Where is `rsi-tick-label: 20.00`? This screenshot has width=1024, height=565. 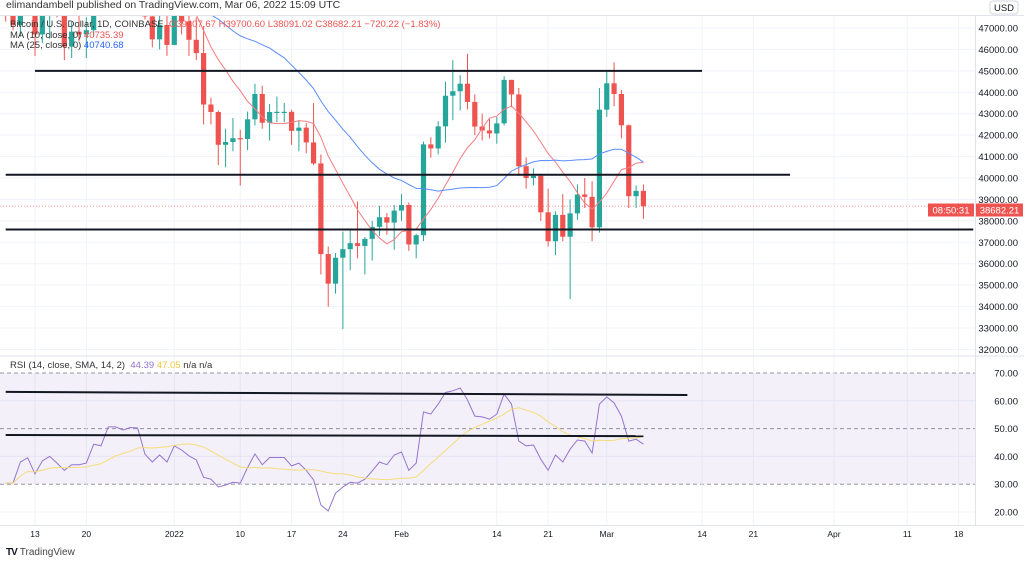 rsi-tick-label: 20.00 is located at coordinates (1006, 513).